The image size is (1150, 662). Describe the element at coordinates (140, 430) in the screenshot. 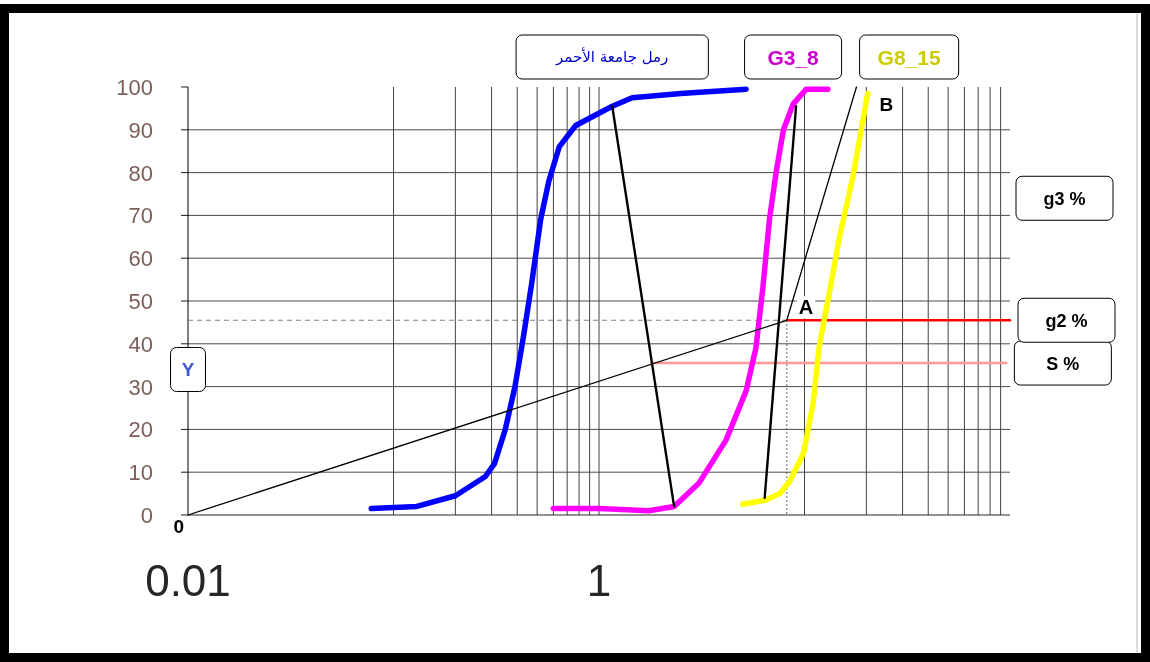

I see `y-tick-label: 20` at that location.